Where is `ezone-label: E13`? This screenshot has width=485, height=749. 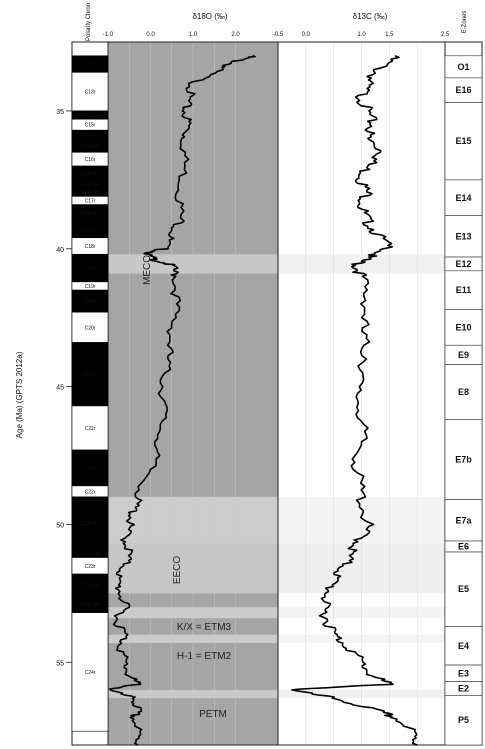 ezone-label: E13 is located at coordinates (463, 236).